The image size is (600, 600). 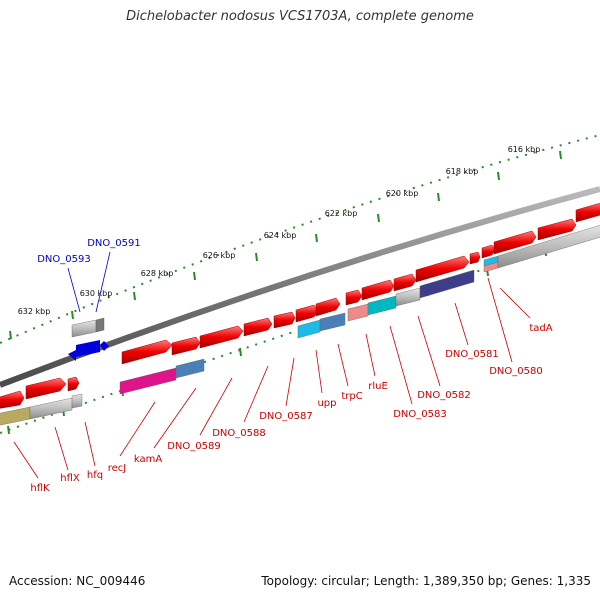 I want to click on gene-label: kamA, so click(x=148, y=459).